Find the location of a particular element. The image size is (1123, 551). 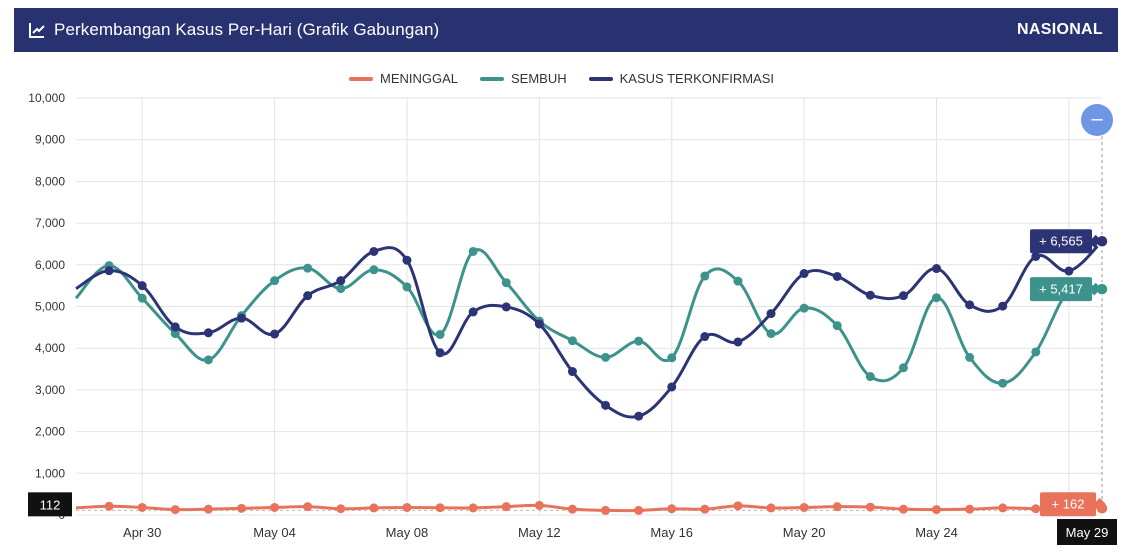

x-tick-label: May 08 is located at coordinates (407, 532).